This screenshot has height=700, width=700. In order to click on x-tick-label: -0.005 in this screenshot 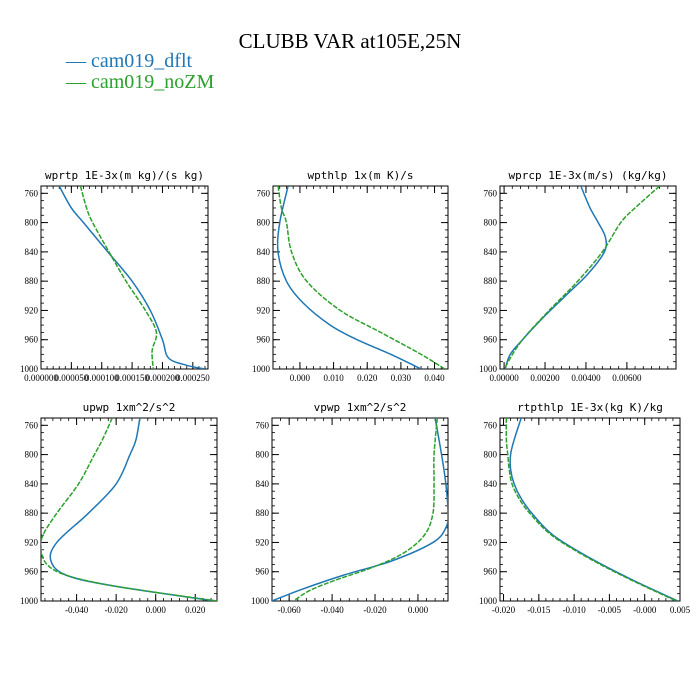, I will do `click(610, 610)`.